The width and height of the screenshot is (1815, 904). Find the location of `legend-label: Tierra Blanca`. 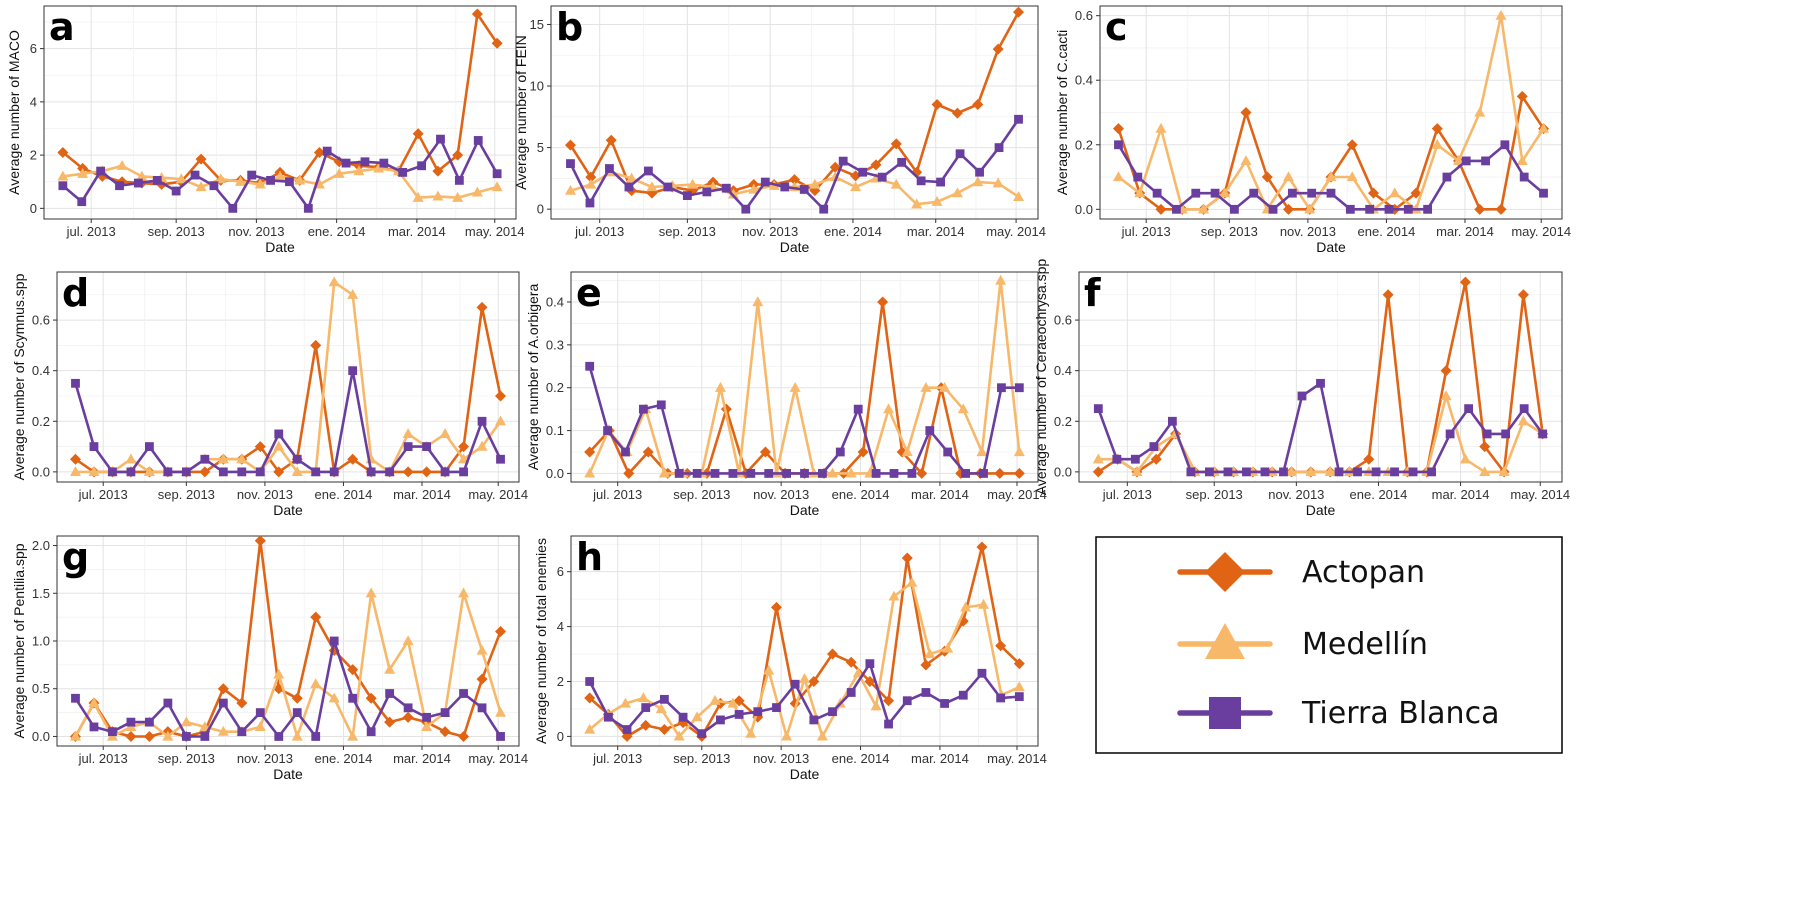

legend-label: Tierra Blanca is located at coordinates (1400, 713).